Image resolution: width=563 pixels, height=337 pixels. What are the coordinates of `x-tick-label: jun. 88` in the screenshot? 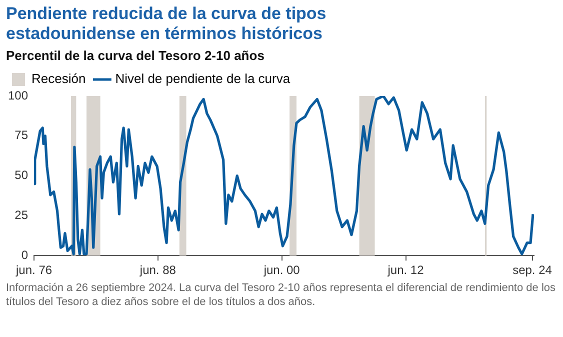 It's located at (157, 270).